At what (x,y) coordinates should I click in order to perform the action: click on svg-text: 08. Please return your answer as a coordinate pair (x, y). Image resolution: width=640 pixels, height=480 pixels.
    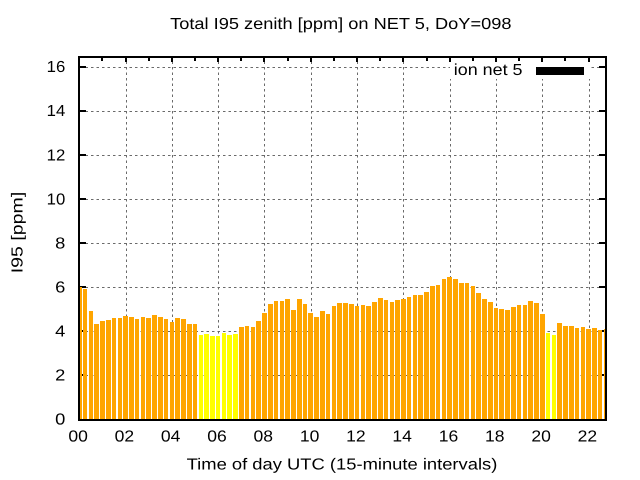
    Looking at the image, I should click on (264, 437).